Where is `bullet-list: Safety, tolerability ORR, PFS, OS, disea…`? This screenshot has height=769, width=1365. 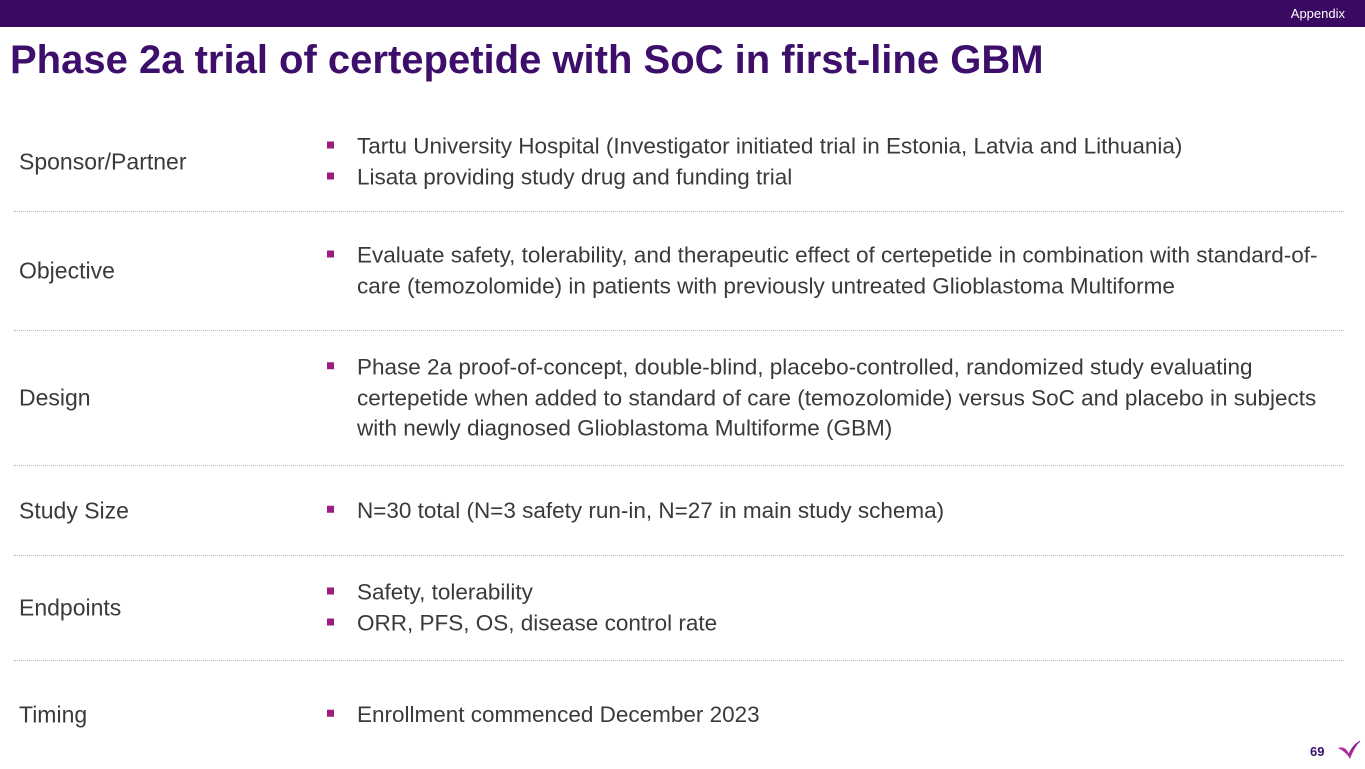
bullet-list: Safety, tolerability ORR, PFS, OS, disea… is located at coordinates (834, 608).